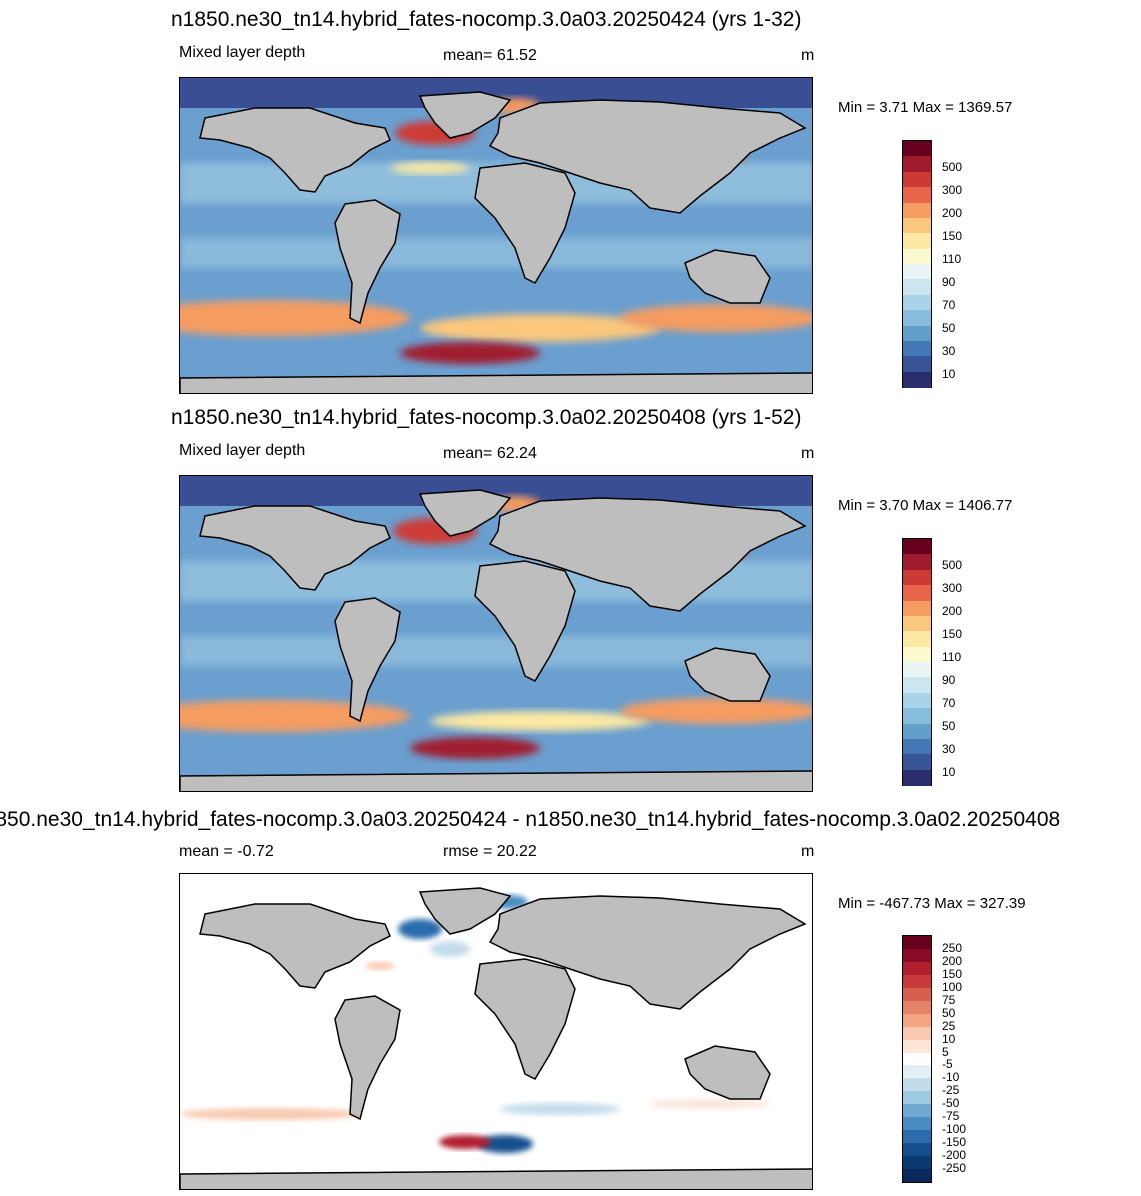  What do you see at coordinates (226, 851) in the screenshot?
I see `panel-3-mean-label: mean = -0.72` at bounding box center [226, 851].